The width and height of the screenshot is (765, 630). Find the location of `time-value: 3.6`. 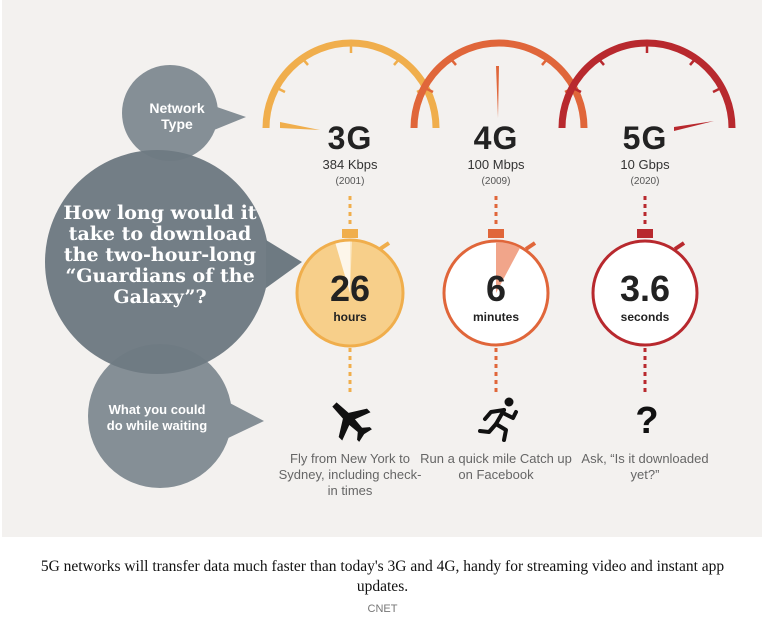

time-value: 3.6 is located at coordinates (645, 288).